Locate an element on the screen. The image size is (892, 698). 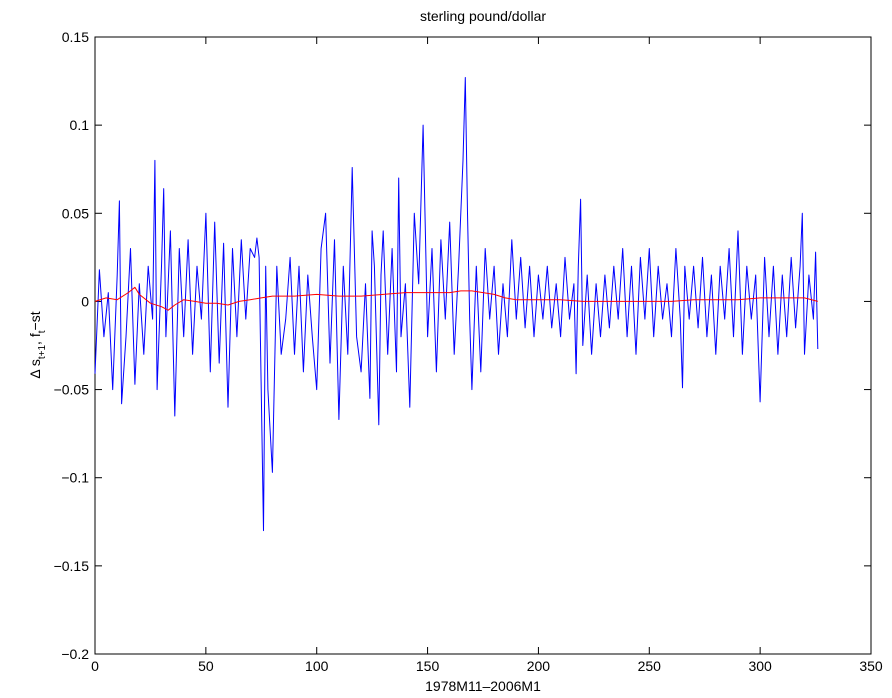
y-tick-label: 0.1 is located at coordinates (80, 125).